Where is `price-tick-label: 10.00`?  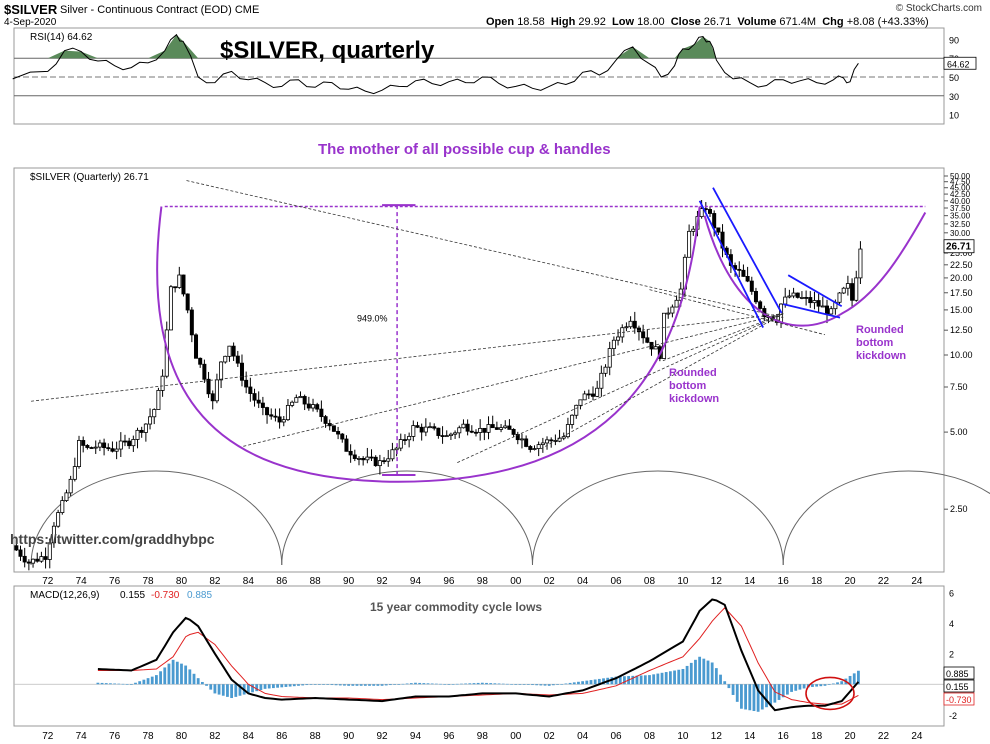
price-tick-label: 10.00 is located at coordinates (961, 355).